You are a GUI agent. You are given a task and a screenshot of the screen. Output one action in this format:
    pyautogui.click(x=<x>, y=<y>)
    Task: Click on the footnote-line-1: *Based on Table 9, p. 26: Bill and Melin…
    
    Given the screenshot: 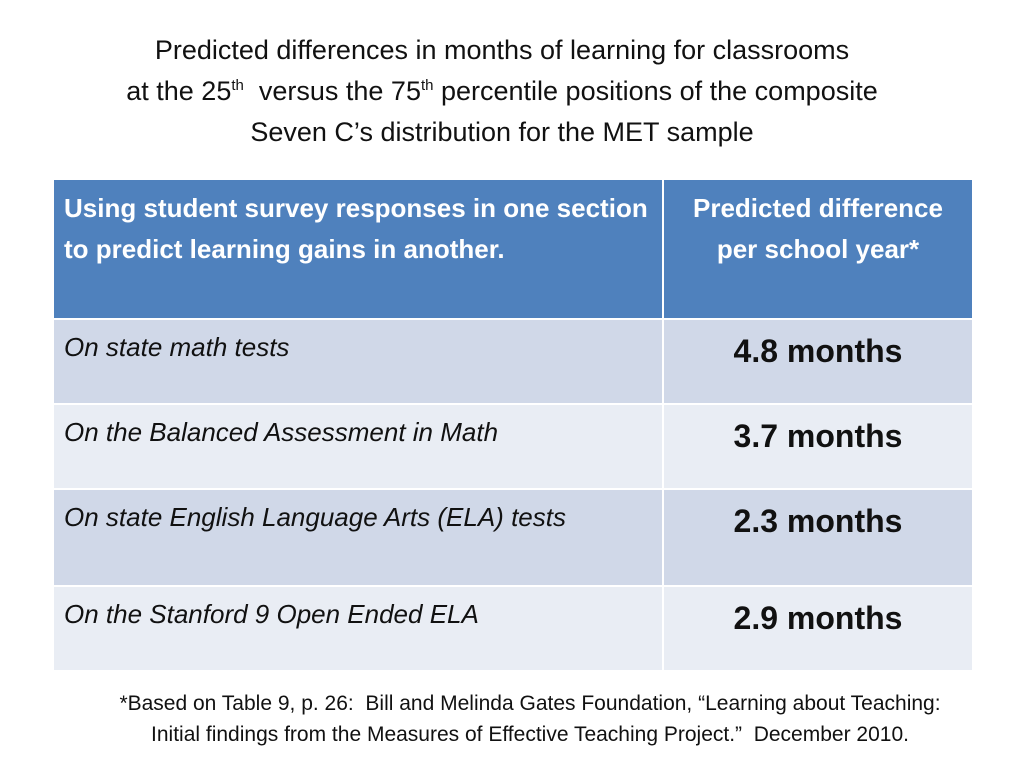 What is the action you would take?
    pyautogui.click(x=530, y=703)
    